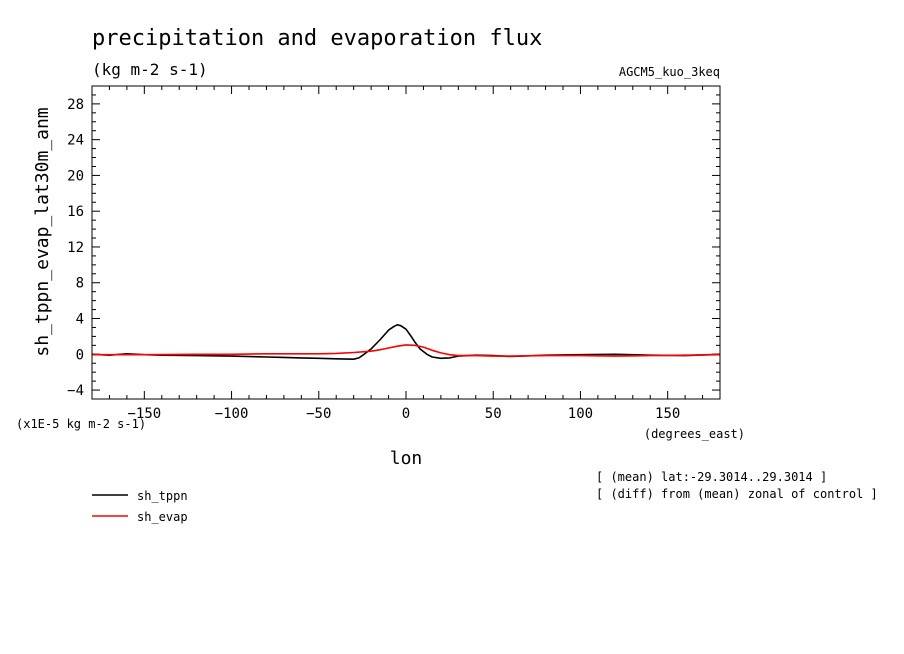 Image resolution: width=904 pixels, height=654 pixels. Describe the element at coordinates (150, 69) in the screenshot. I see `chart-subtitle: (kg m-2 s-1)` at that location.